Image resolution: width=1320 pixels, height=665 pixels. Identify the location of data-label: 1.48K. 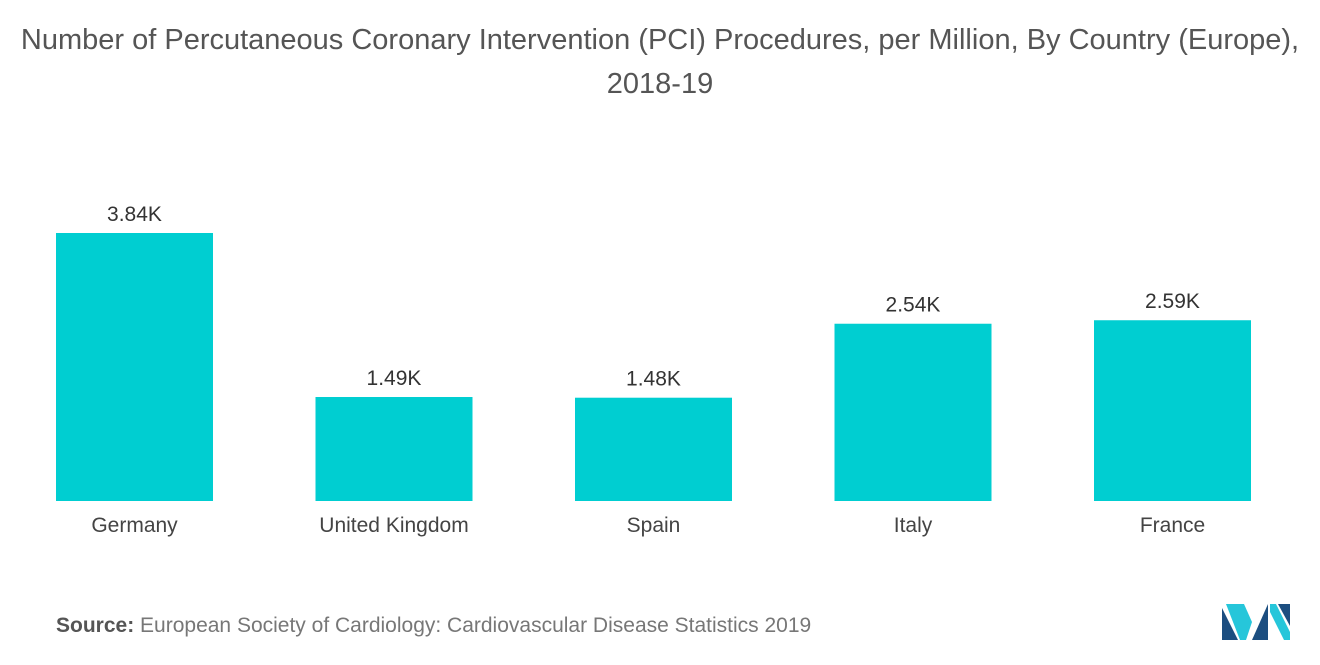
(653, 379).